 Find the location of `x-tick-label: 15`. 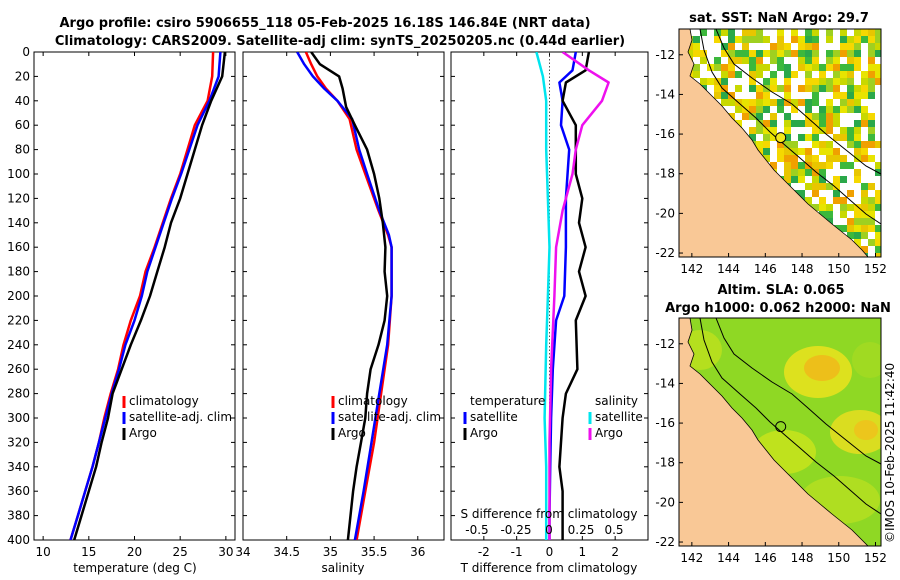

x-tick-label: 15 is located at coordinates (88, 552).